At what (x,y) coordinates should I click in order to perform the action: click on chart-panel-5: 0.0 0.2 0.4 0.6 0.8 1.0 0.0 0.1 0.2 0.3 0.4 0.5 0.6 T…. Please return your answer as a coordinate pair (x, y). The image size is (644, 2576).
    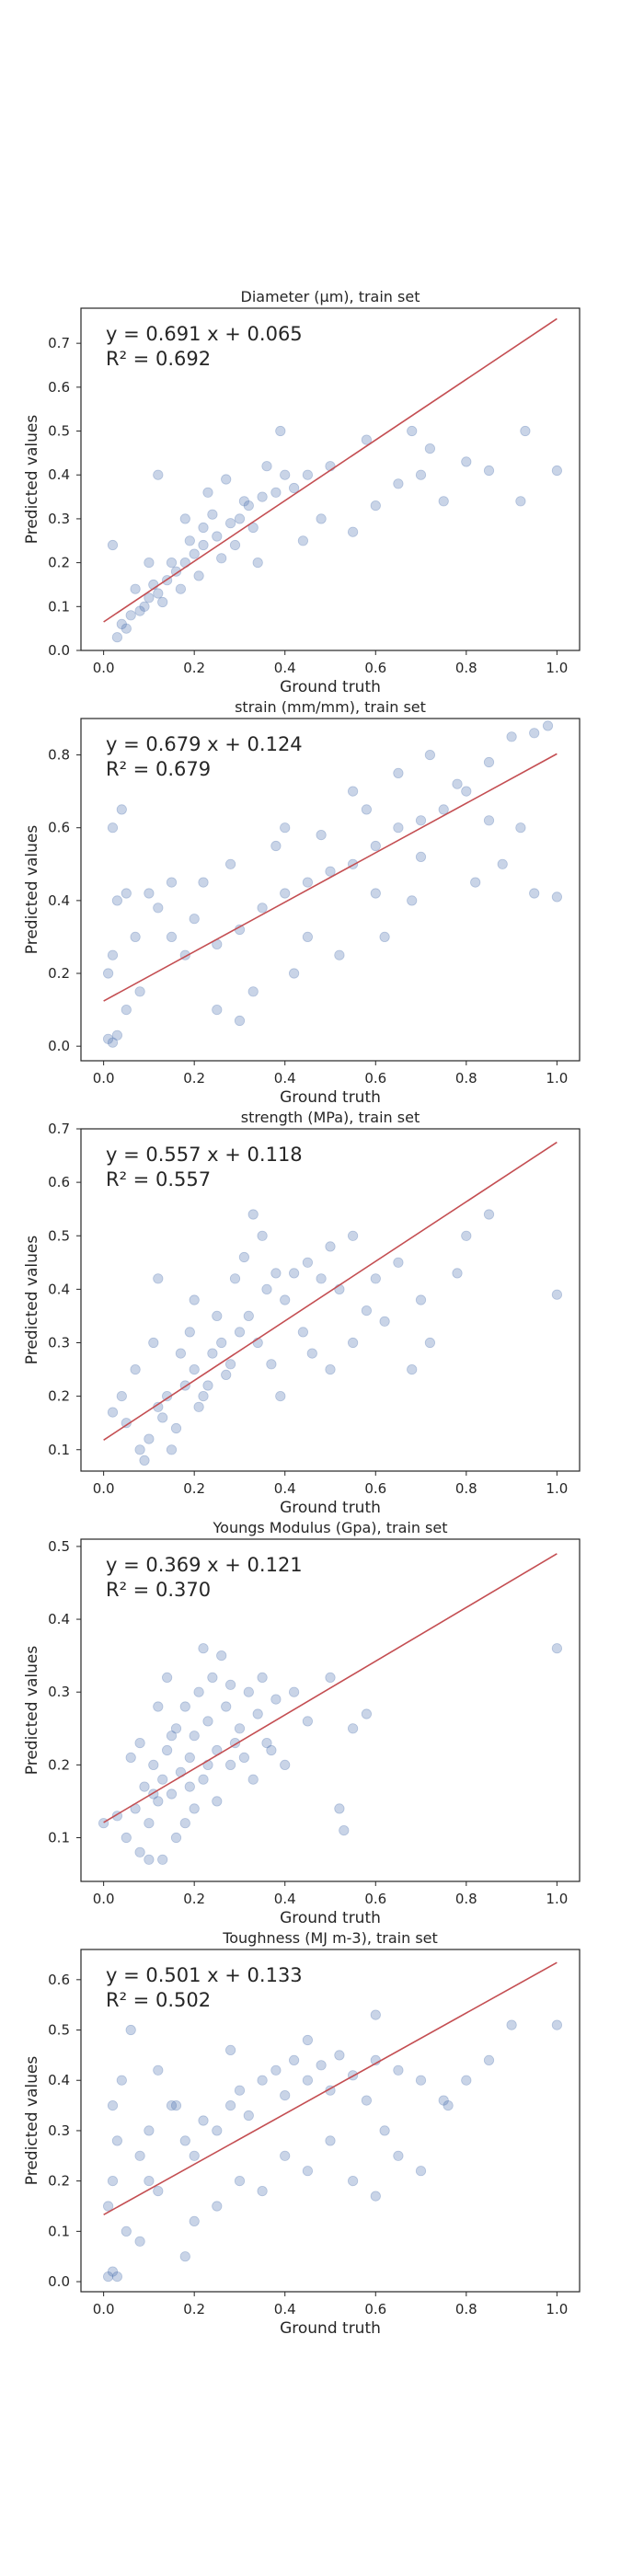
    Looking at the image, I should click on (302, 2133).